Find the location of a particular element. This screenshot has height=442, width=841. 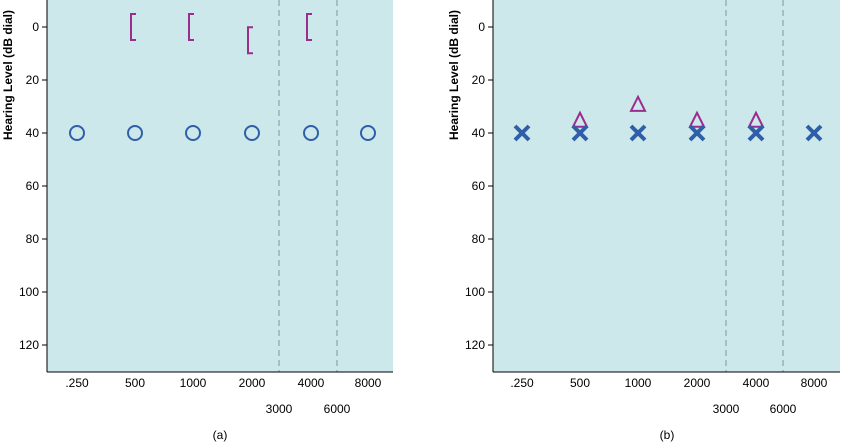

panel-label: (a) is located at coordinates (220, 435).